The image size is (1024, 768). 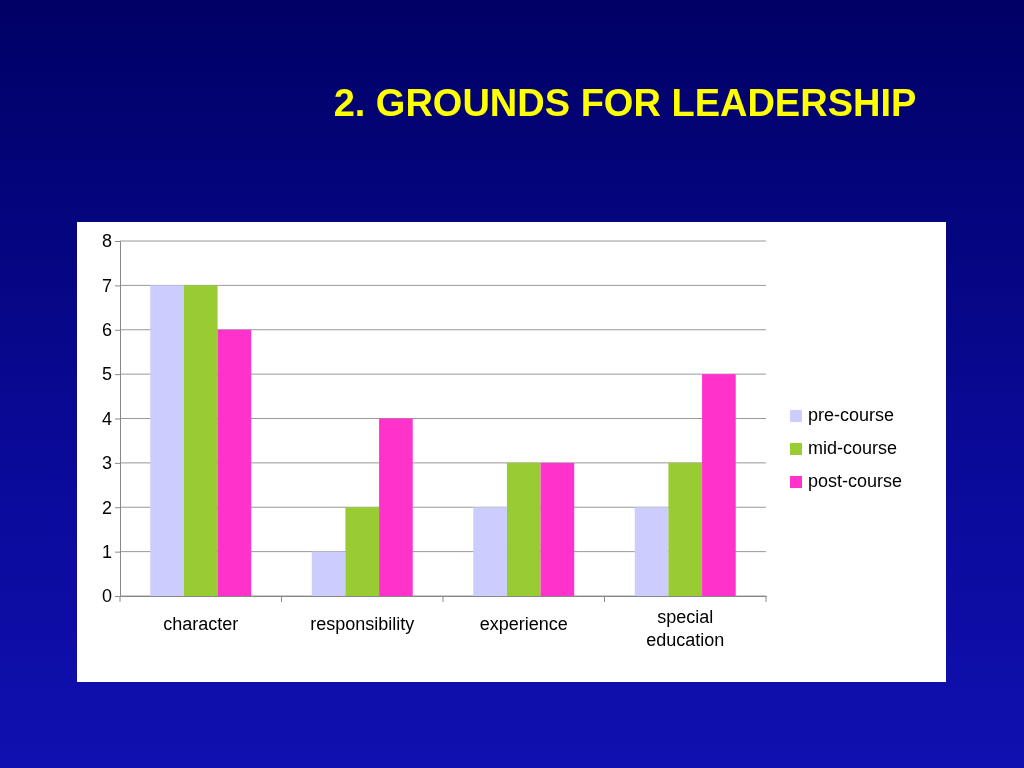 What do you see at coordinates (106, 241) in the screenshot?
I see `y-tick-label: 8` at bounding box center [106, 241].